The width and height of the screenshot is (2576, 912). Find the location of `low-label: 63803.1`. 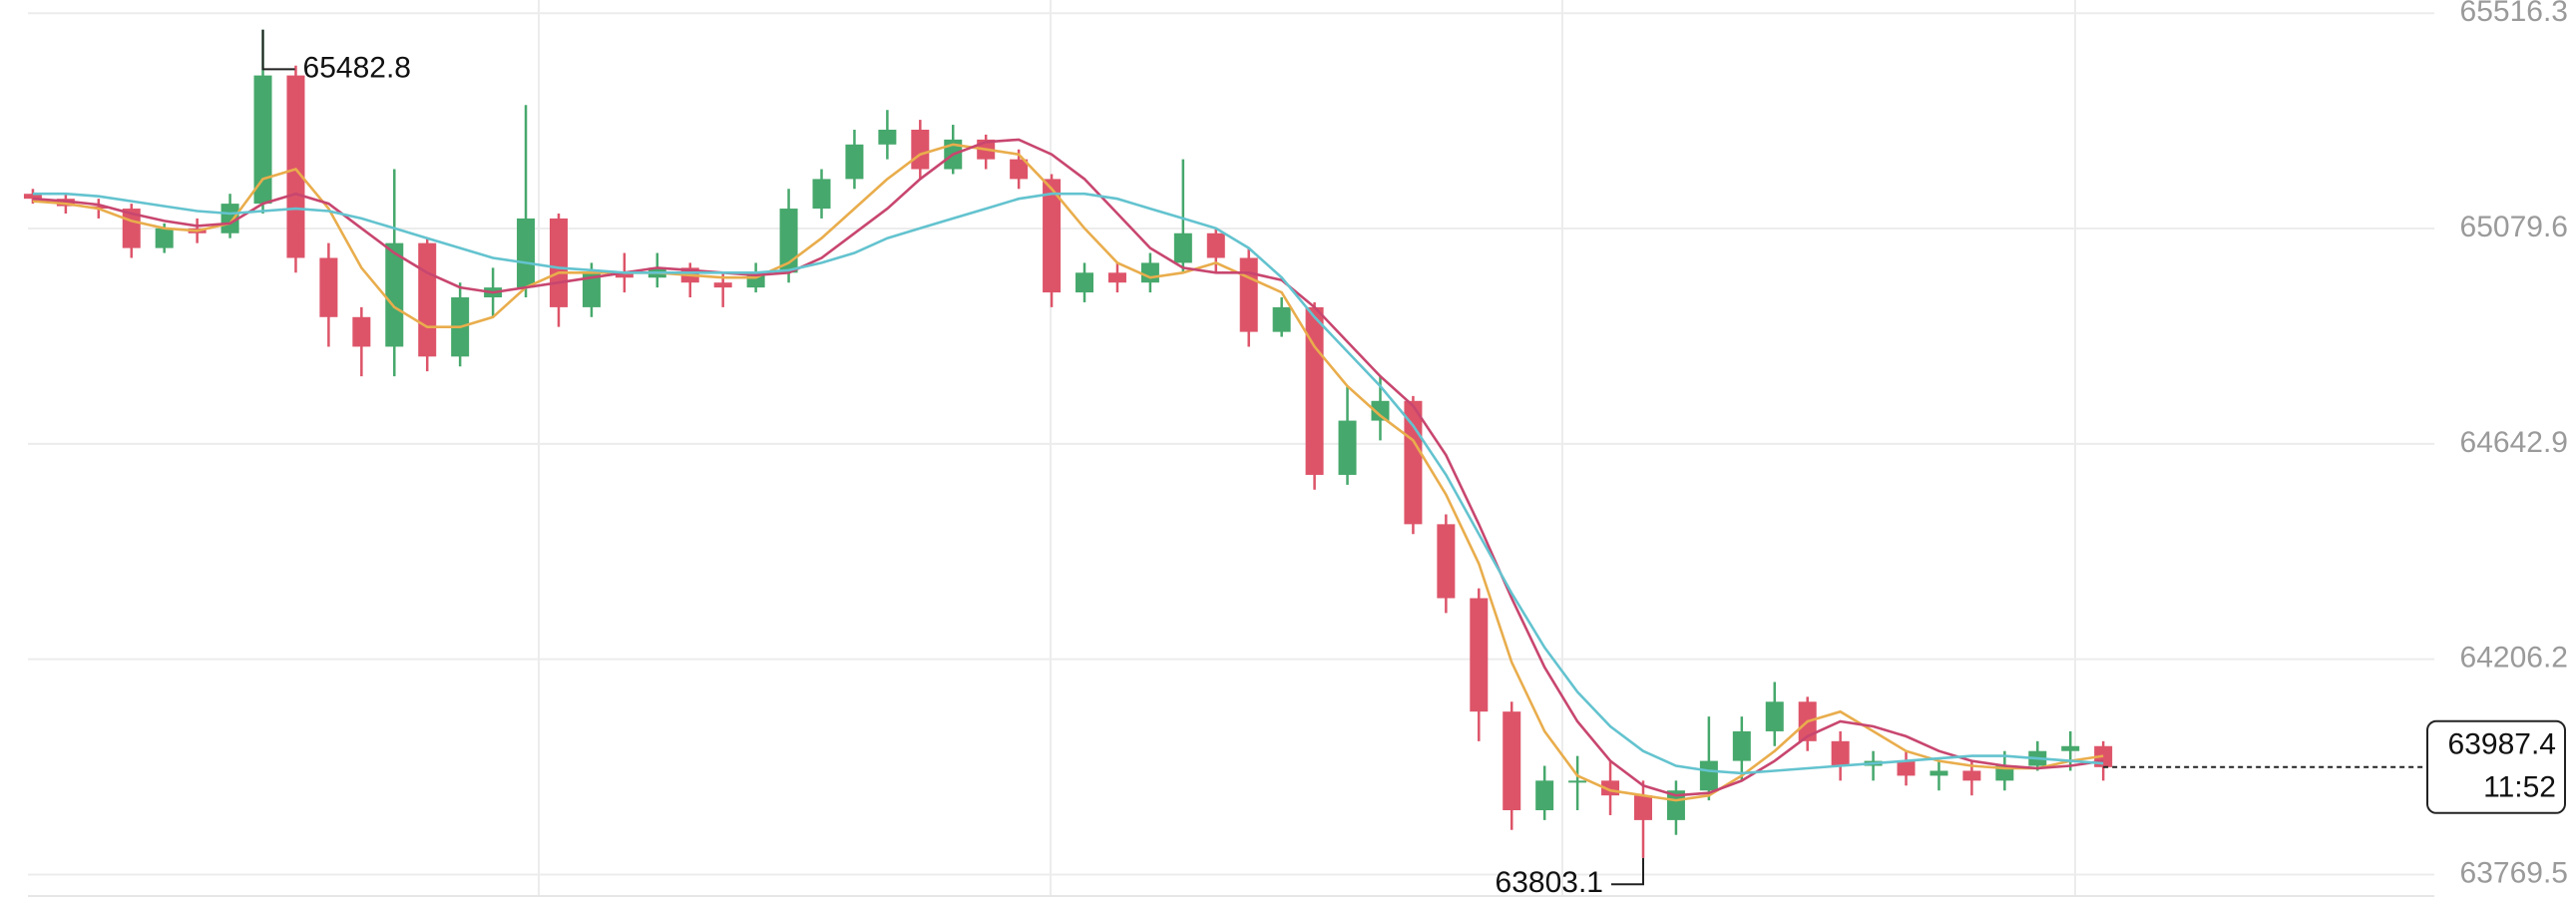

low-label: 63803.1 is located at coordinates (1549, 883).